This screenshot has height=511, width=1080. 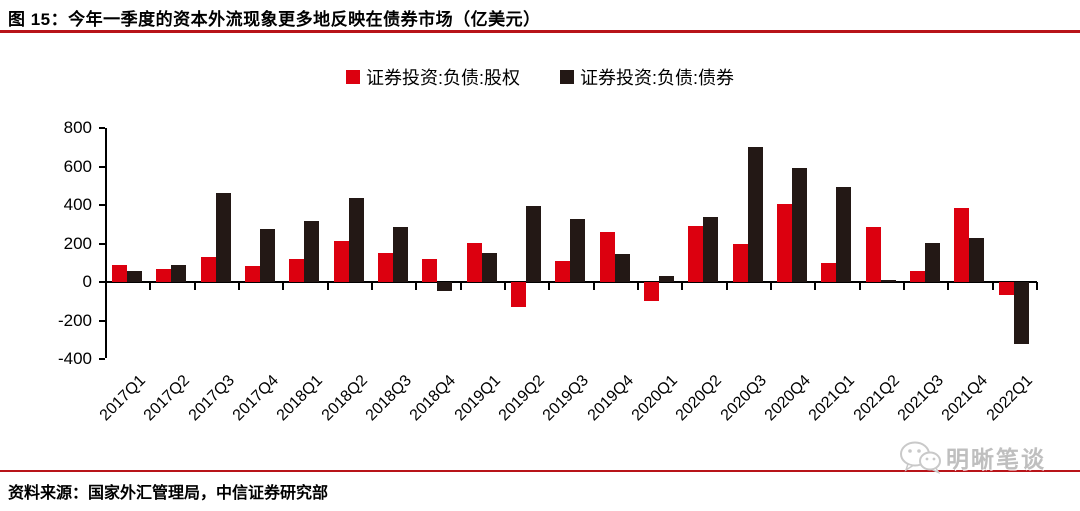 I want to click on bar-equity-2017Q3, so click(x=208, y=269).